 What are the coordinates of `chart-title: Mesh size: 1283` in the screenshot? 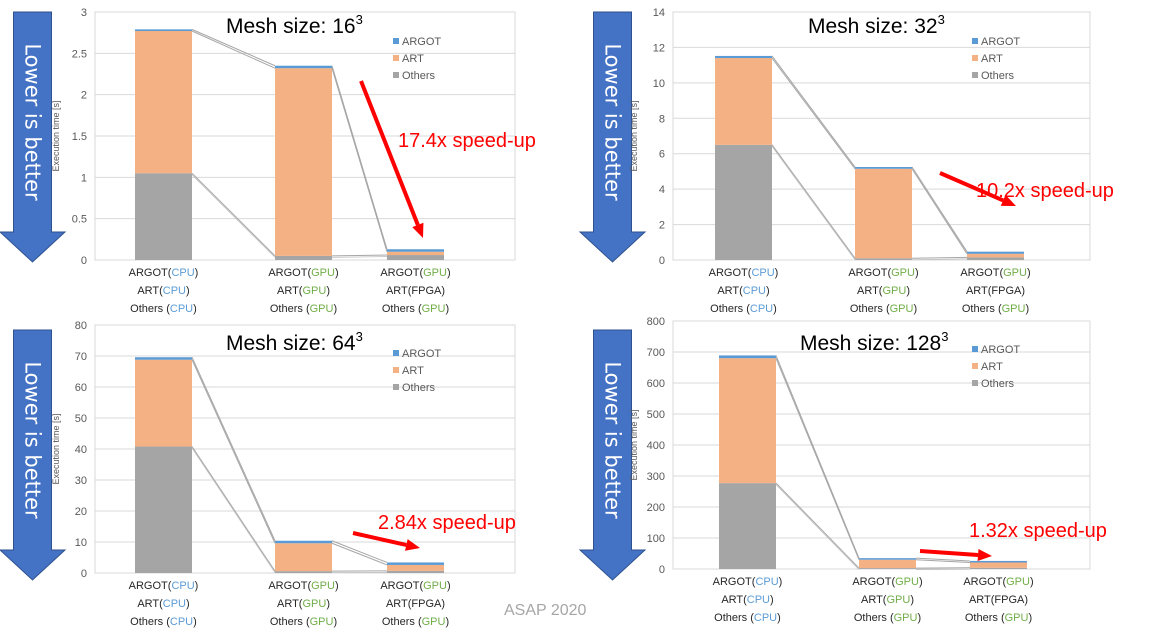 It's located at (874, 342).